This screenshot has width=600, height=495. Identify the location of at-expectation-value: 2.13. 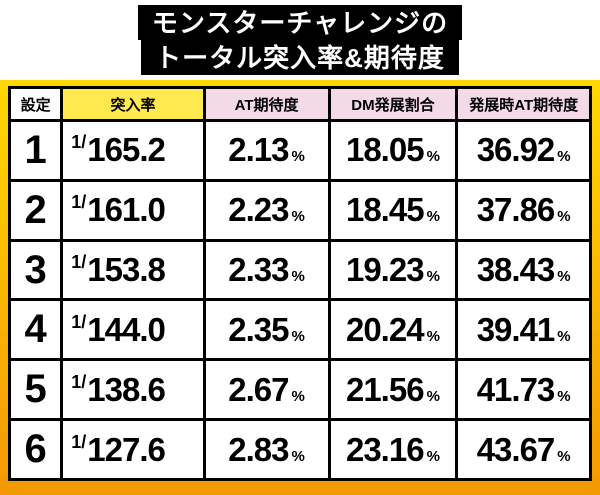
(258, 150).